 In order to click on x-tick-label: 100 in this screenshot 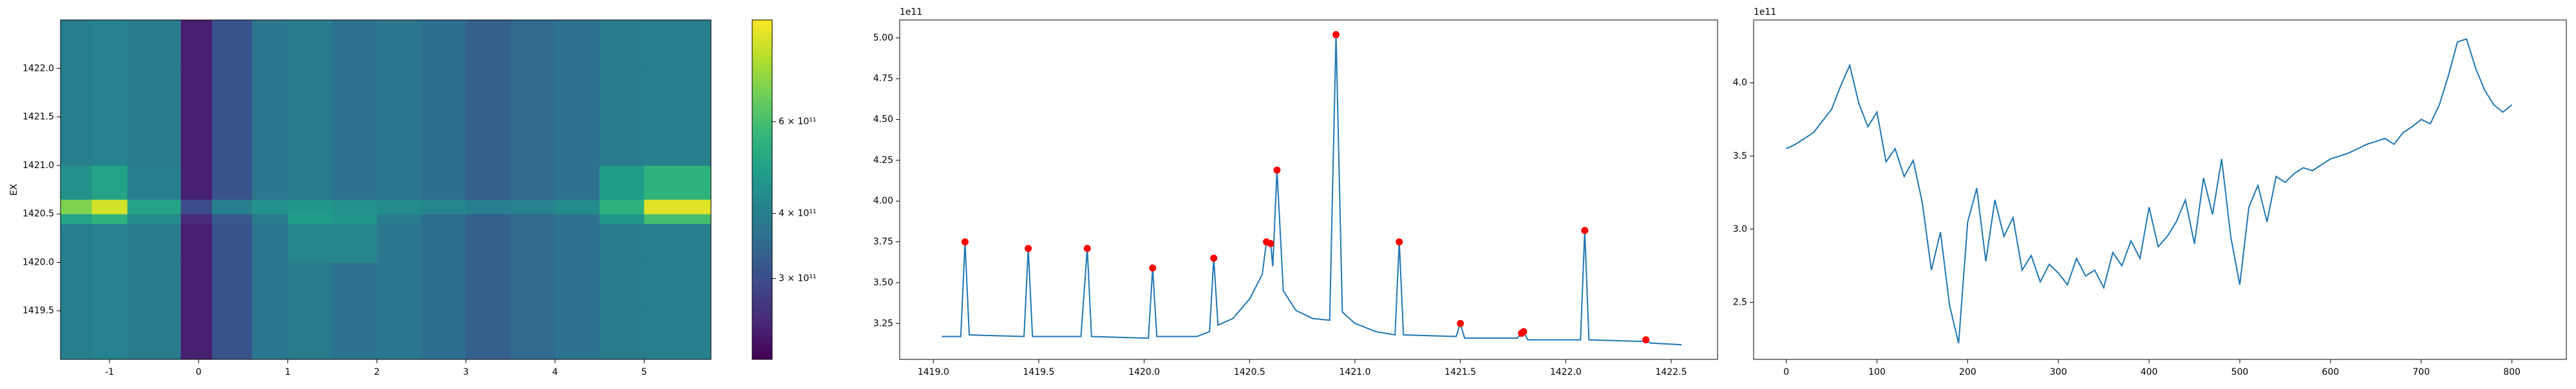, I will do `click(1877, 372)`.